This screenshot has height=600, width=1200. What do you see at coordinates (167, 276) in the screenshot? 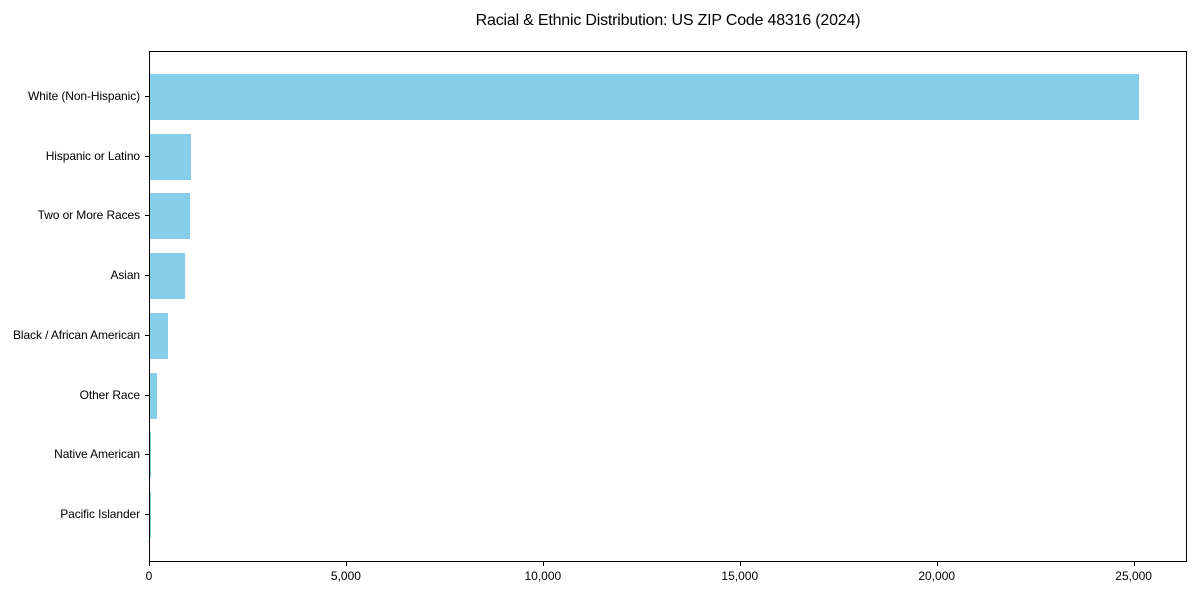
I see `bar-asian` at bounding box center [167, 276].